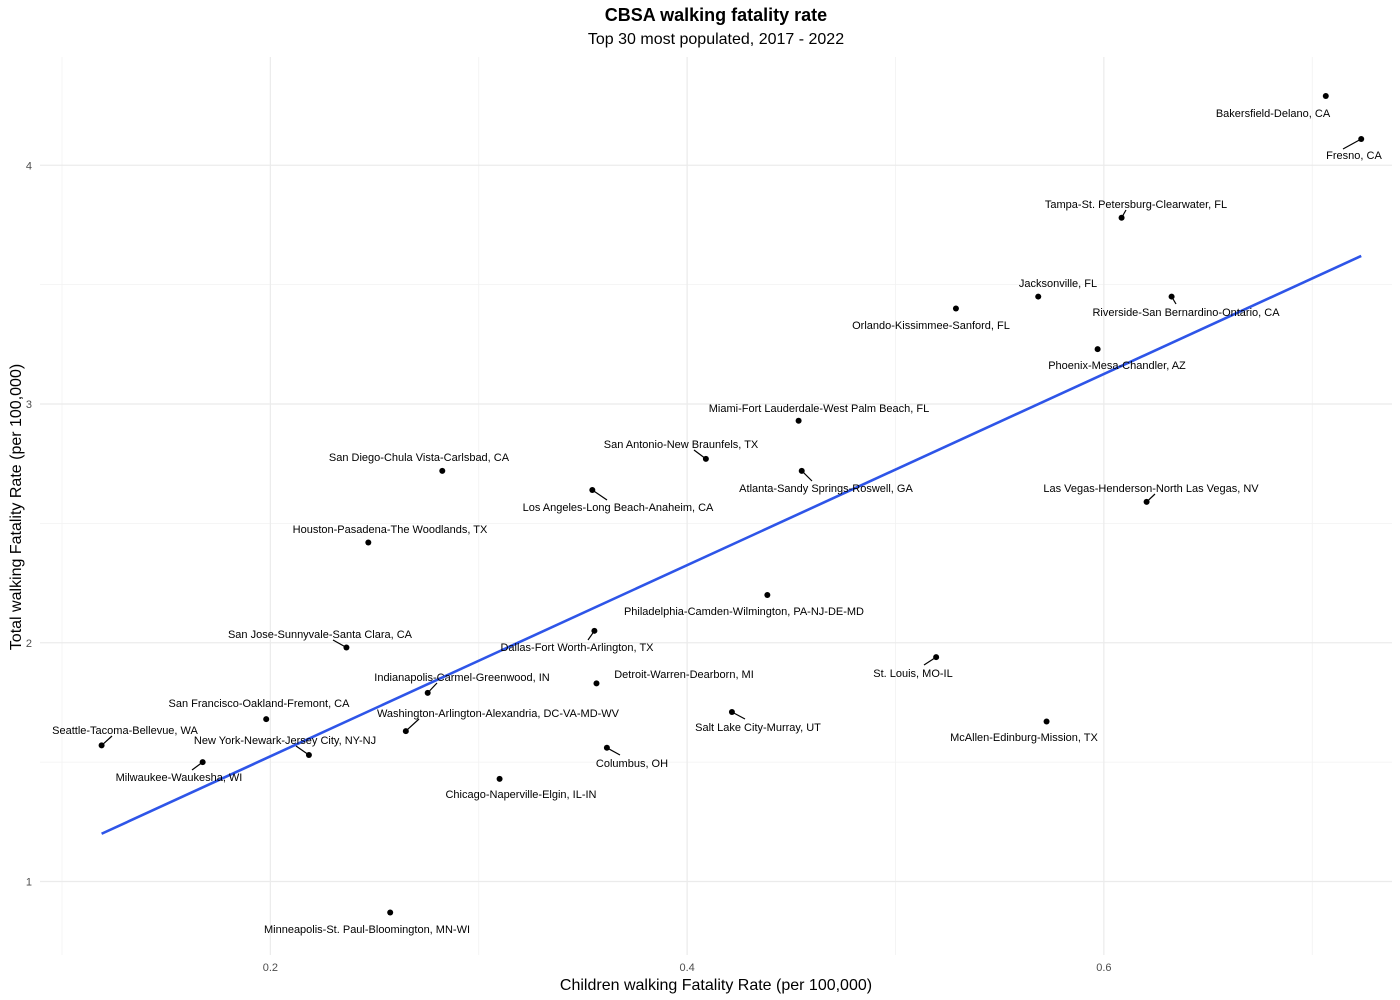  I want to click on data-point-label: Salt Lake City-Murray, UT, so click(758, 728).